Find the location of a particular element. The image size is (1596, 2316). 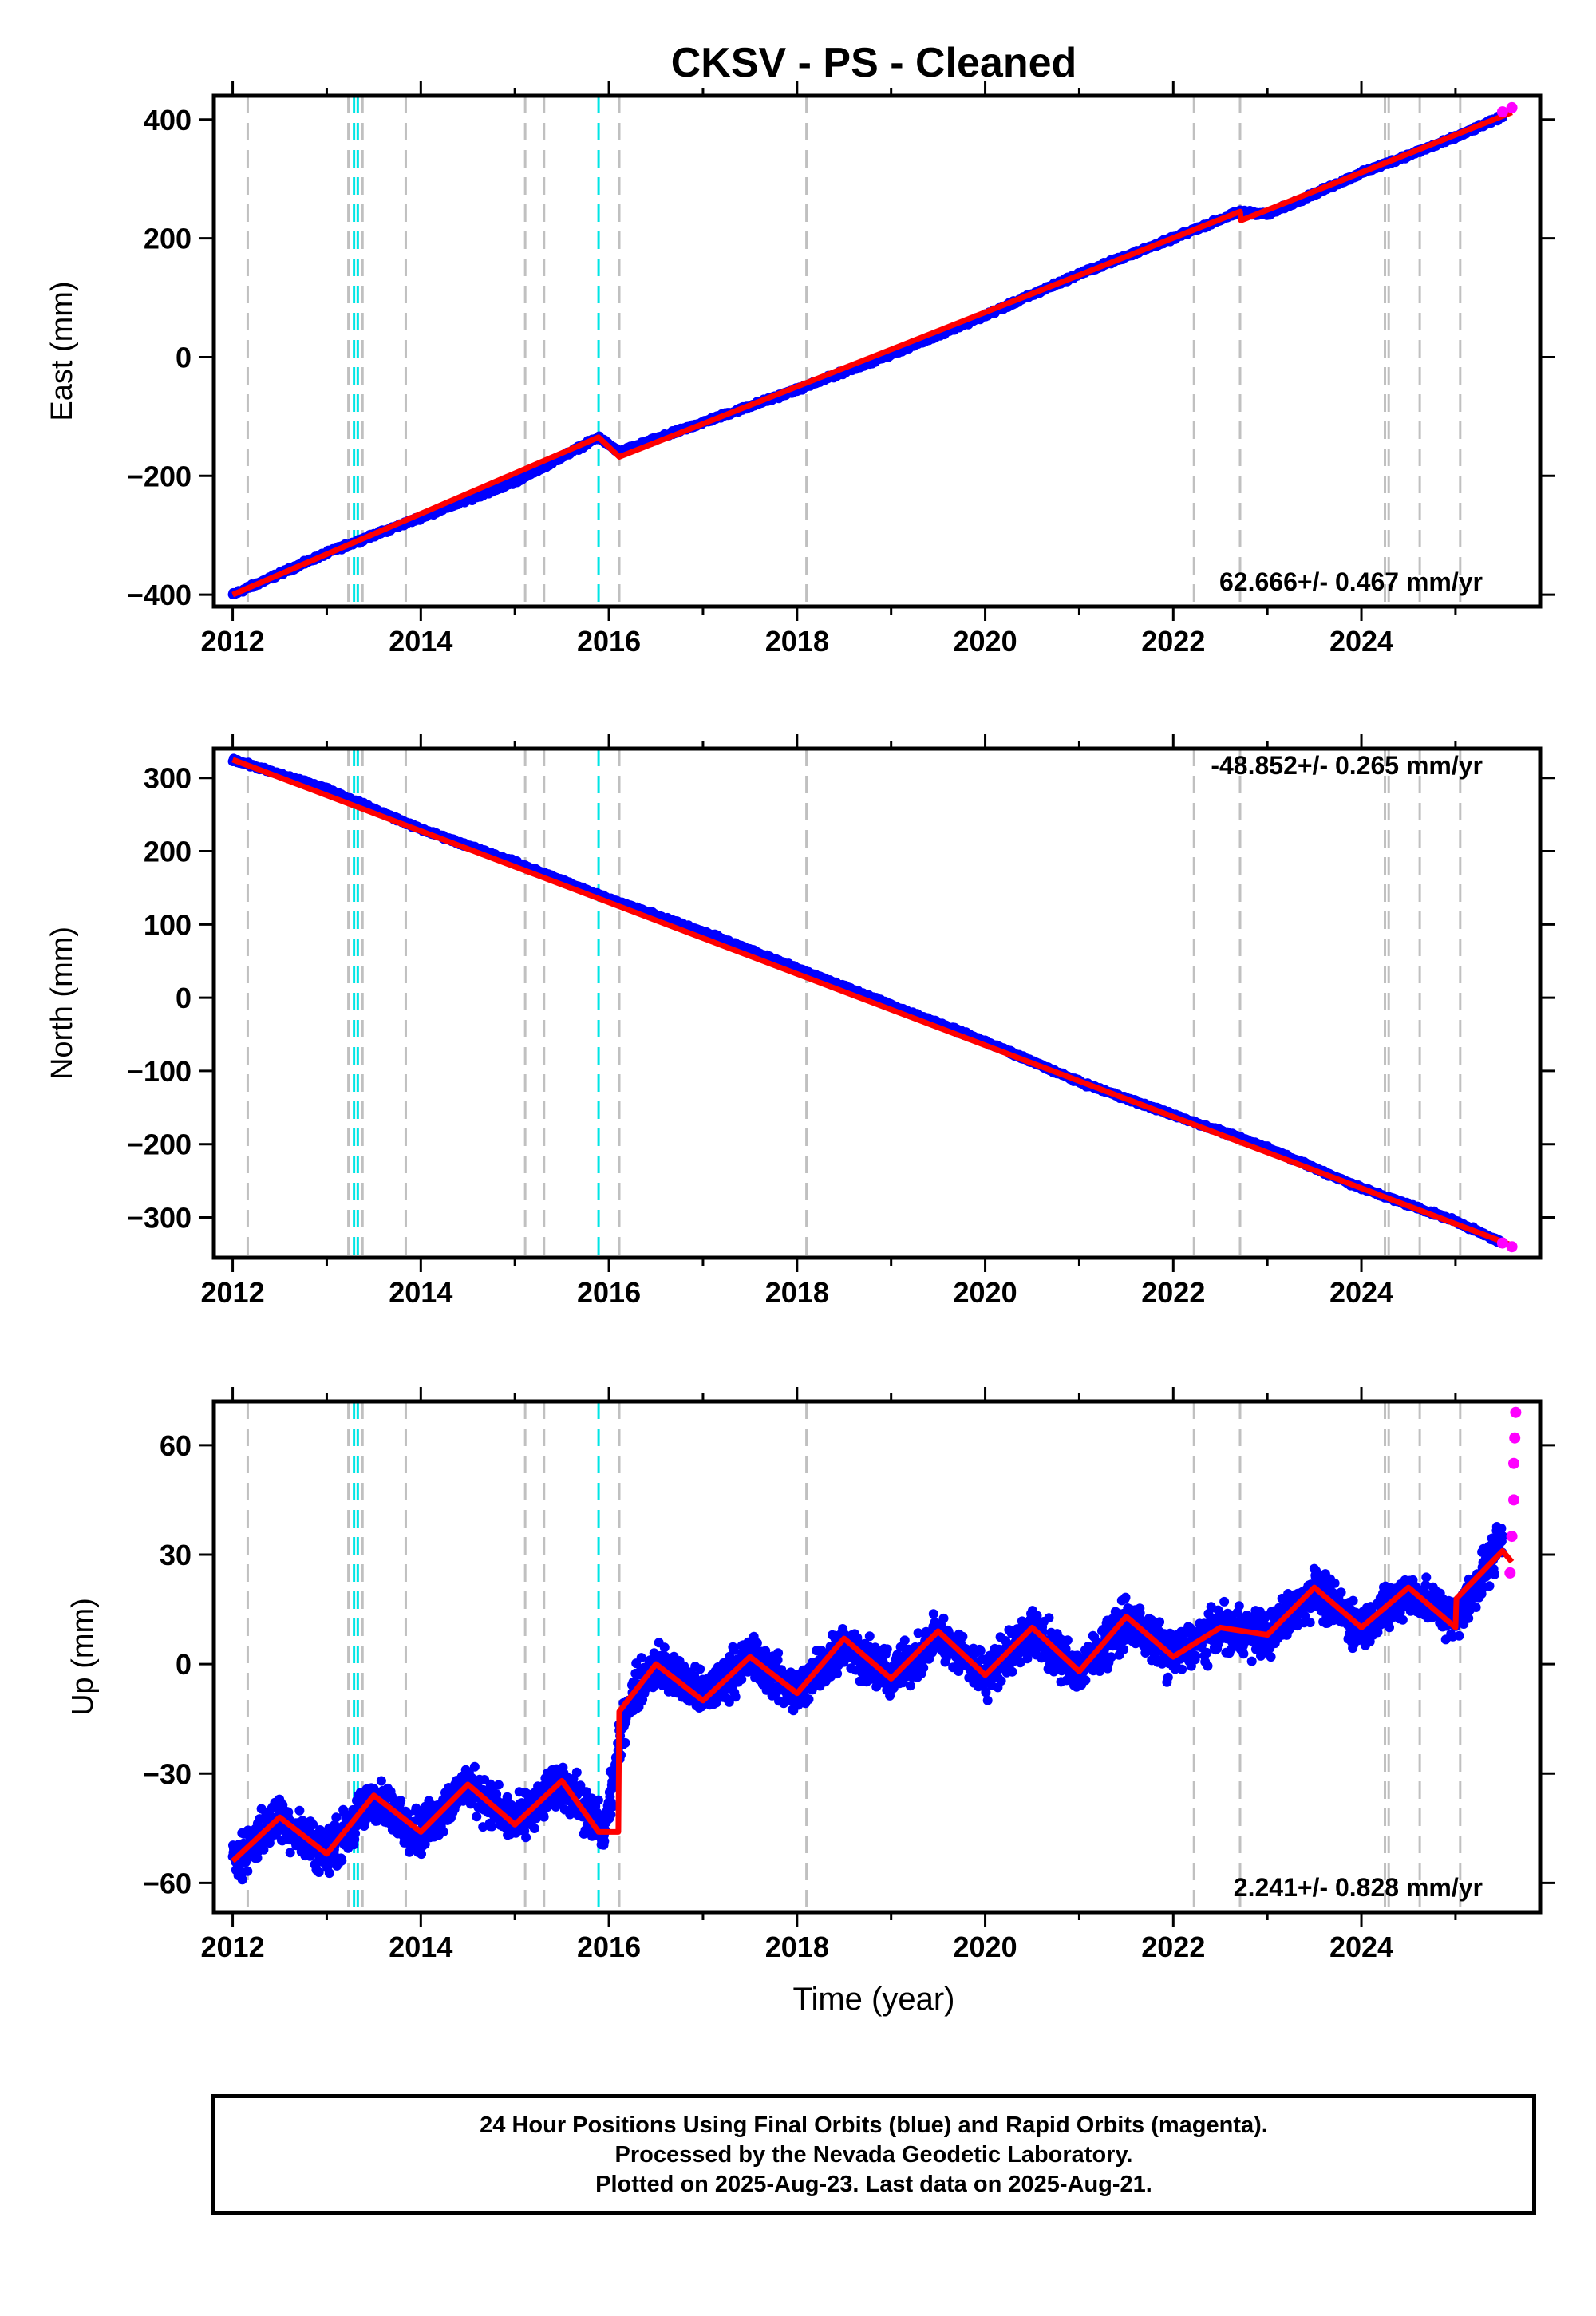

x-tick-label: 2014 is located at coordinates (420, 641).